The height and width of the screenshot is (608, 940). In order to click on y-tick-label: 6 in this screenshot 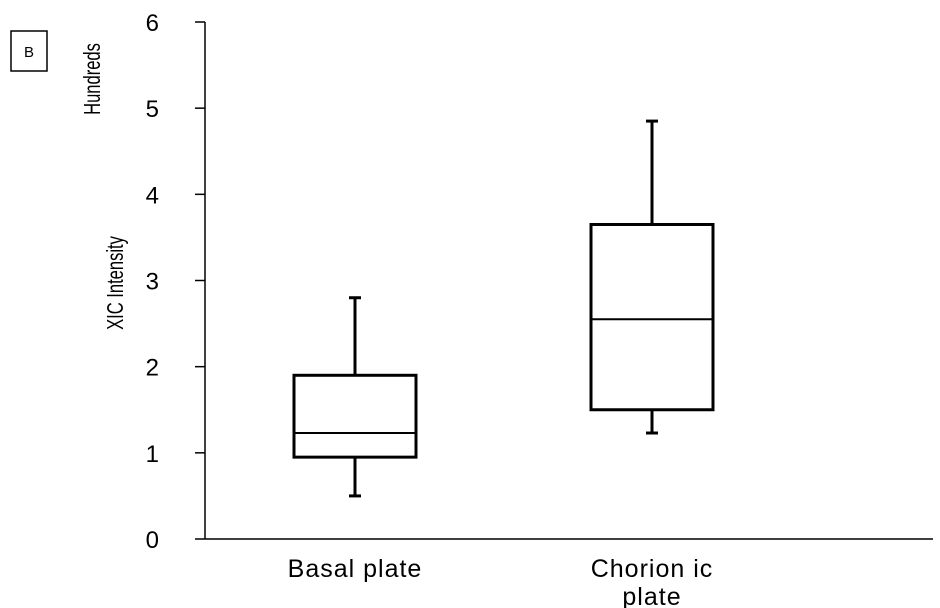, I will do `click(152, 23)`.